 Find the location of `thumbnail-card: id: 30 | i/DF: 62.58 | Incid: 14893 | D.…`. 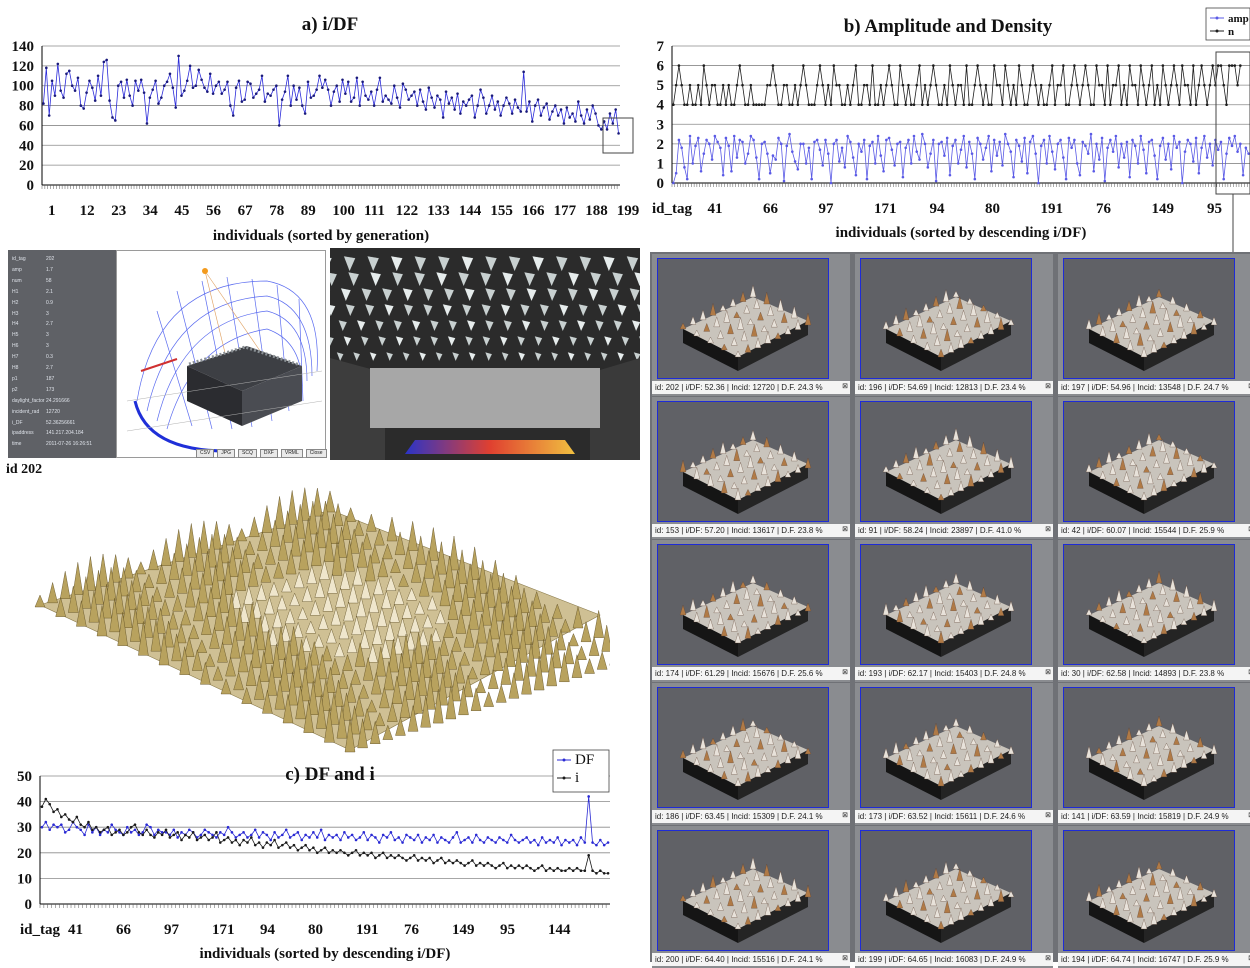

thumbnail-card: id: 30 | i/DF: 62.58 | Incid: 14893 | D.… is located at coordinates (1154, 611).